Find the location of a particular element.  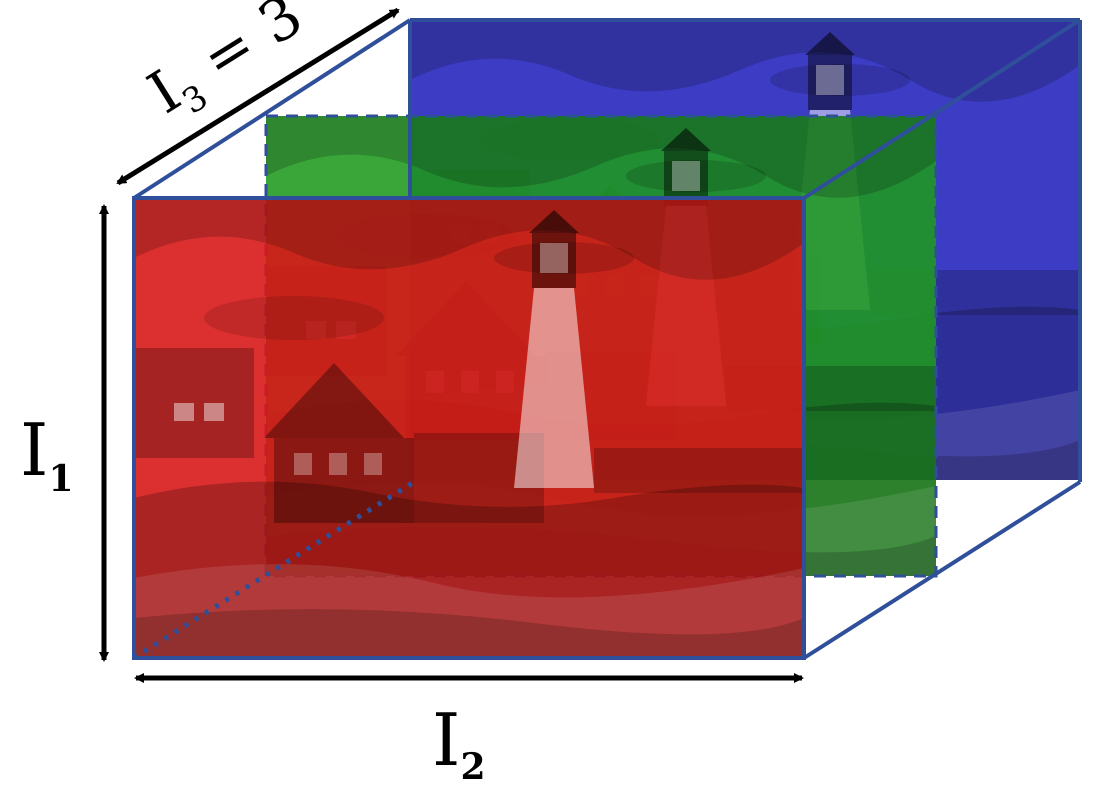

i1-label-base: I is located at coordinates (34, 450).